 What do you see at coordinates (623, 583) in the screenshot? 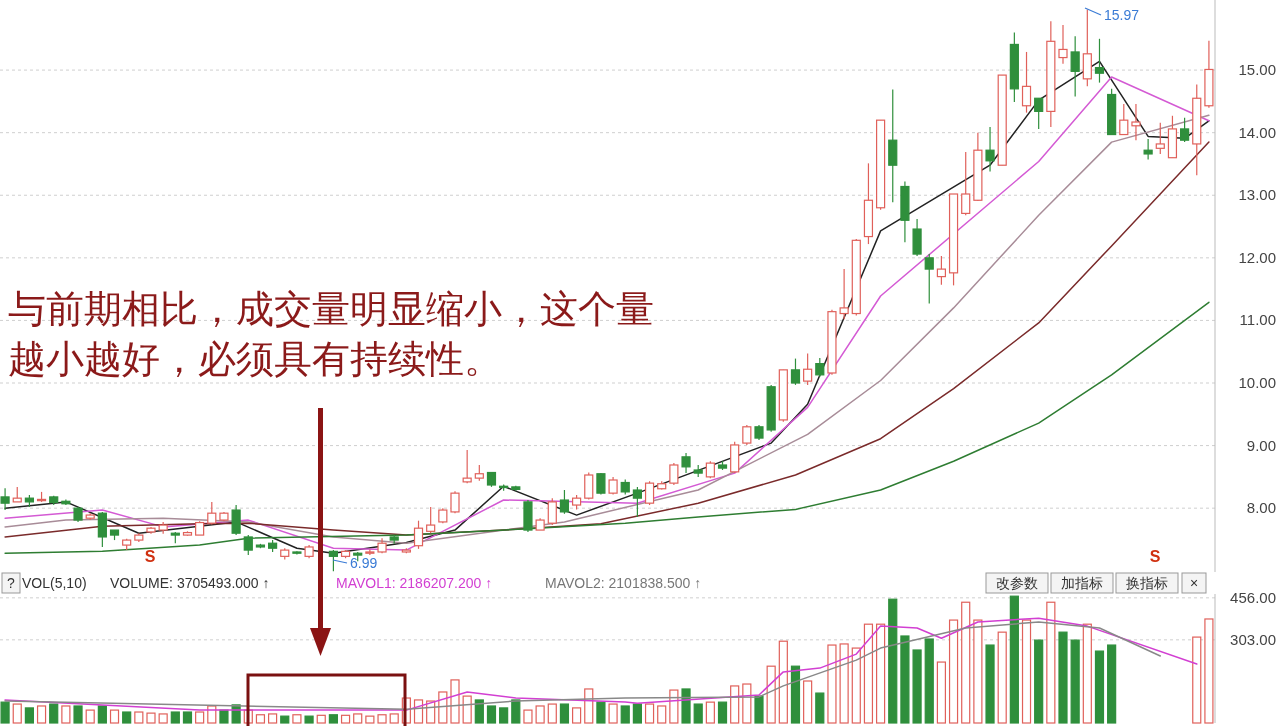
I see `text: MAVOL2: 2101838.500 ↑` at bounding box center [623, 583].